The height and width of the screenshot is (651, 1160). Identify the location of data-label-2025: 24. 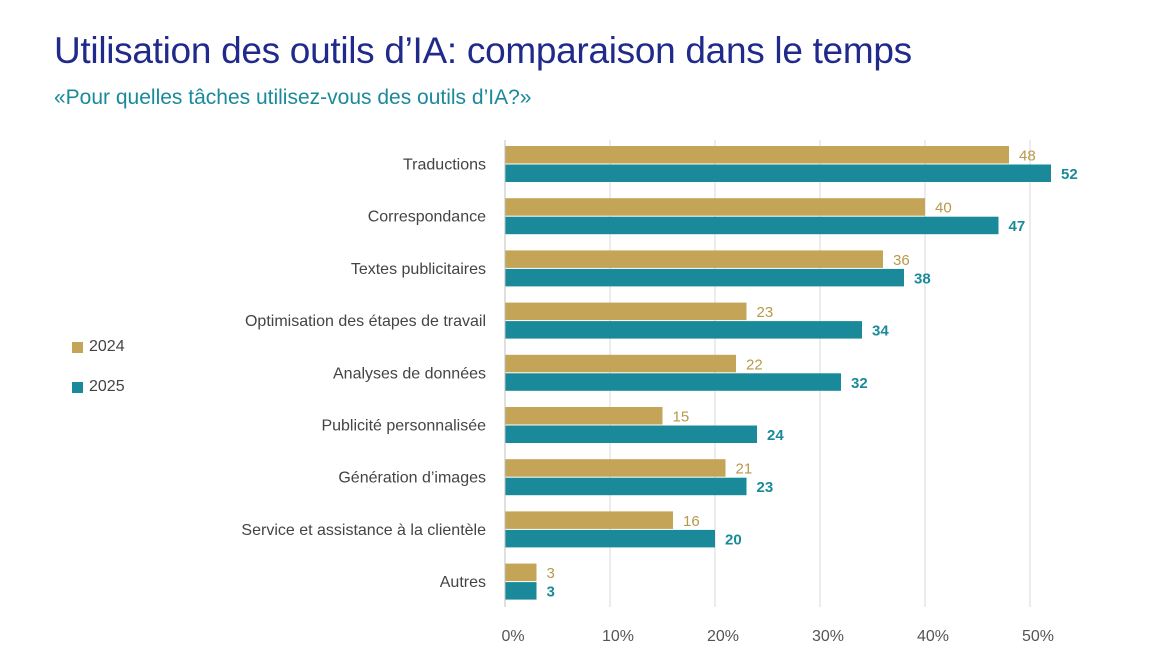
(775, 435).